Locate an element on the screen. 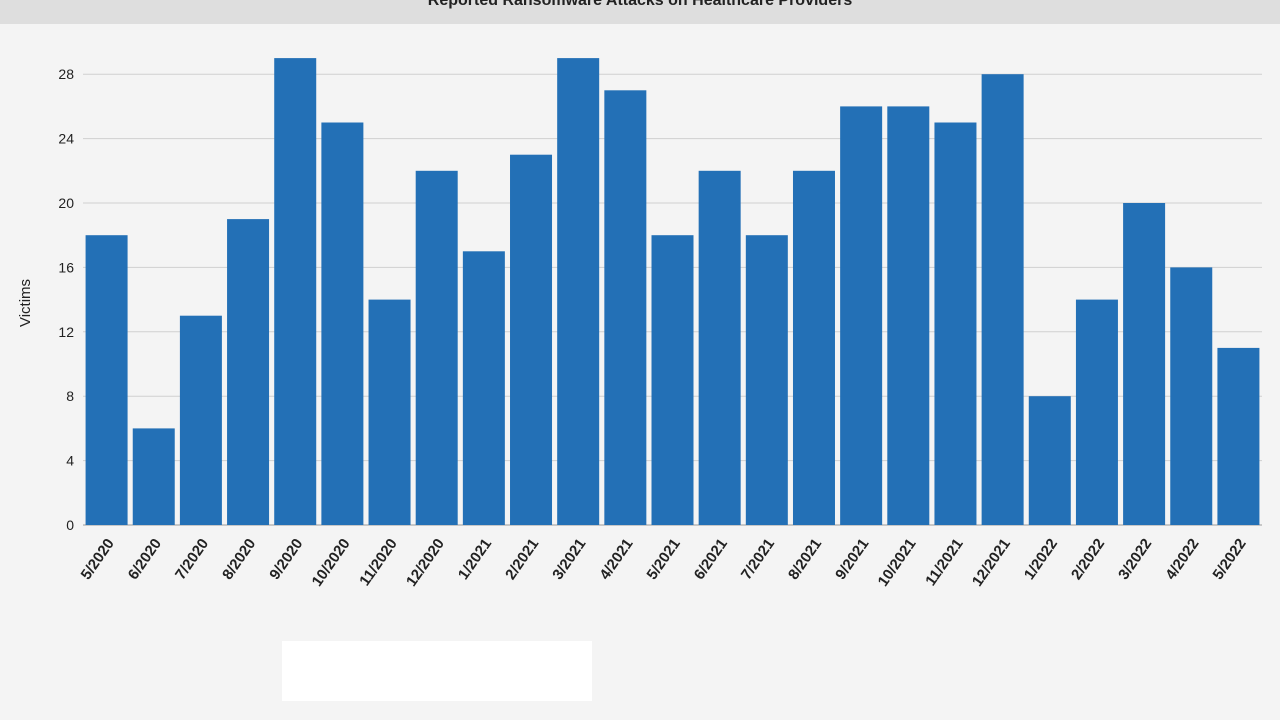 This screenshot has width=1280, height=720. x-tick-label: 3/2021 is located at coordinates (569, 559).